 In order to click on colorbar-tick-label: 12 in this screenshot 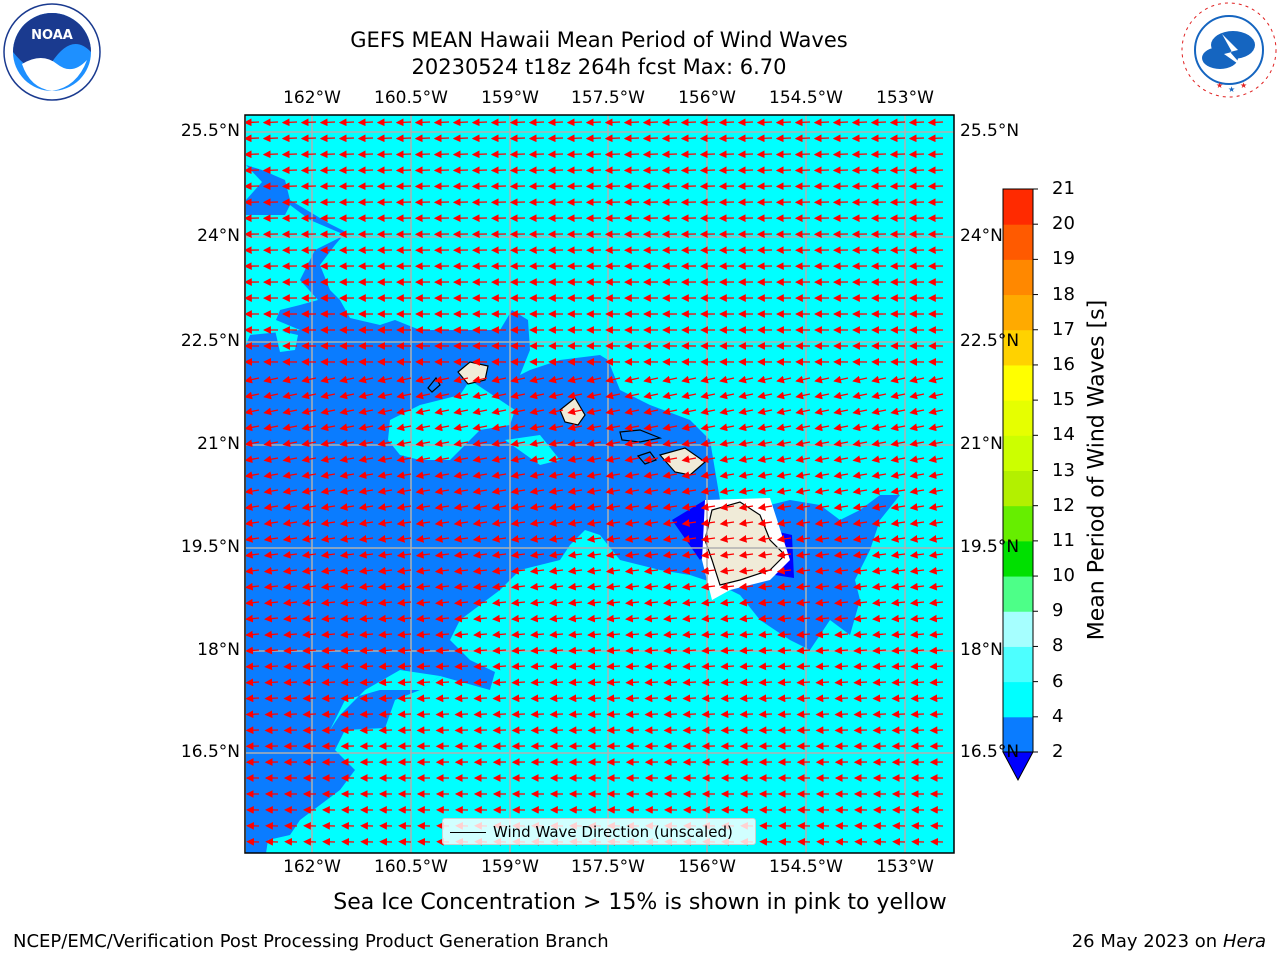, I will do `click(1063, 505)`.